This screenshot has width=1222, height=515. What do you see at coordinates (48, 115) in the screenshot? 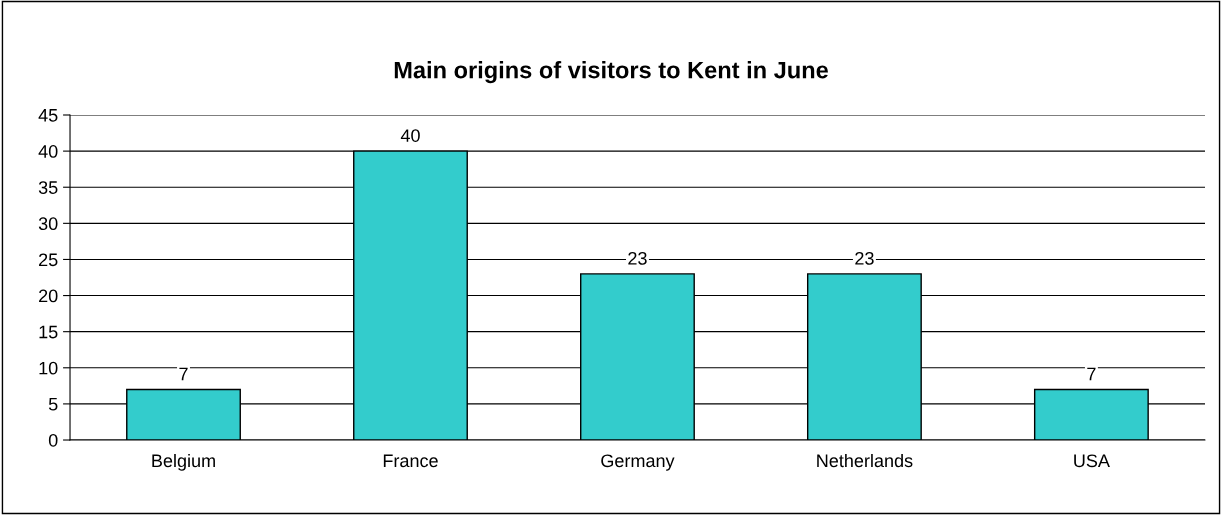
I see `y-tick-label: 45` at bounding box center [48, 115].